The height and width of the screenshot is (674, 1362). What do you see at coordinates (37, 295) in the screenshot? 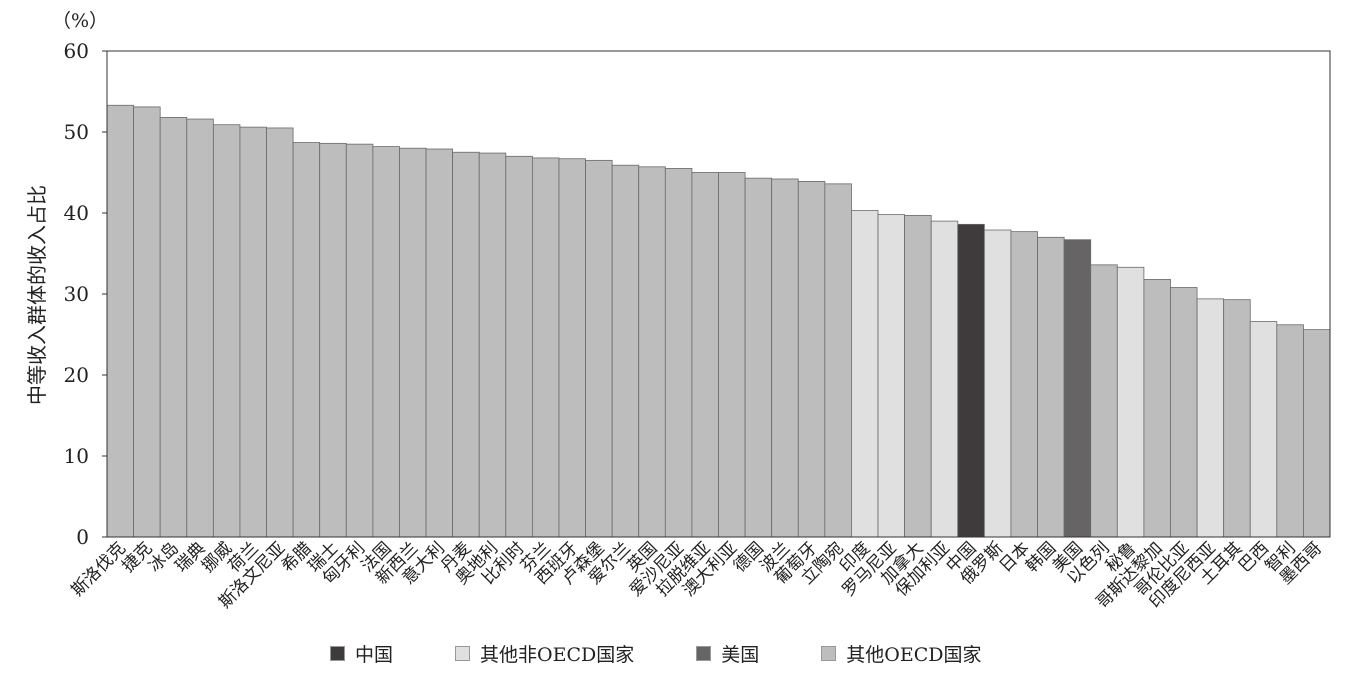
I see `y-axis-title: 中等收入群体的收入占比` at bounding box center [37, 295].